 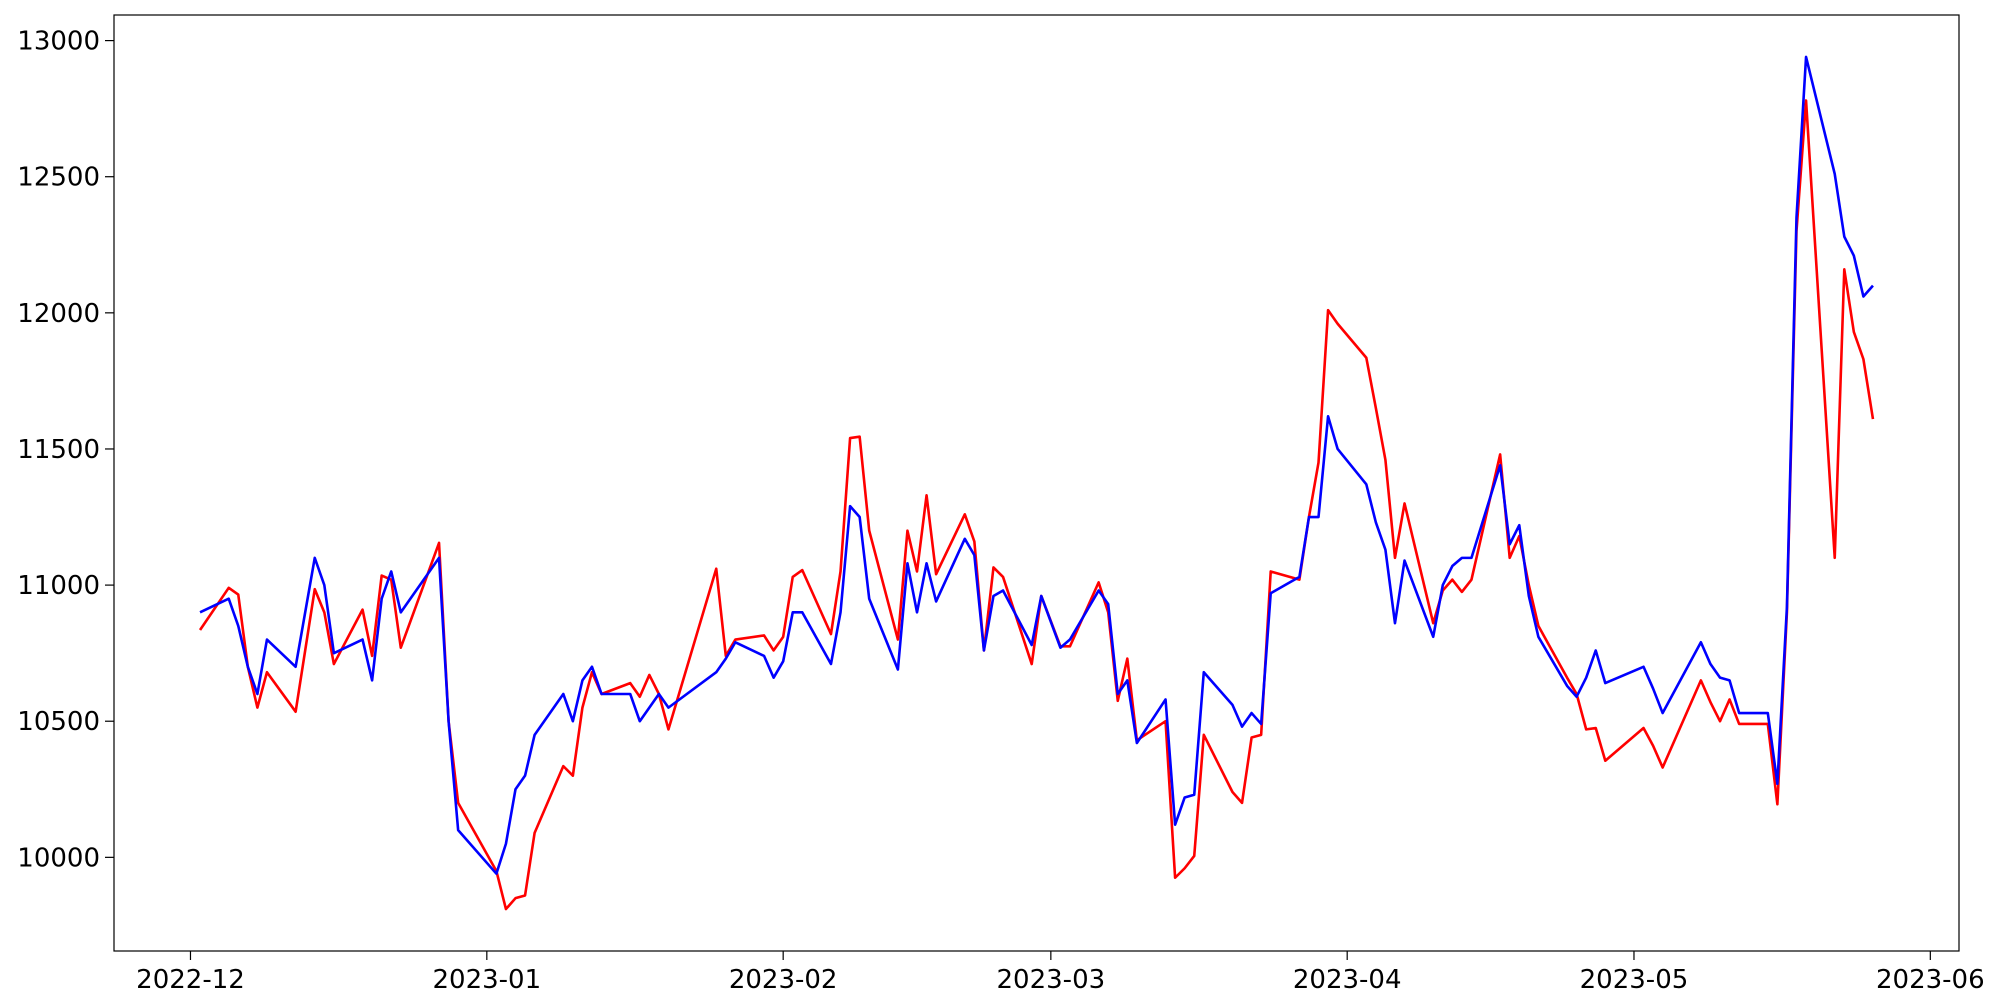 I want to click on y-tick-label: 10500, so click(x=58, y=722).